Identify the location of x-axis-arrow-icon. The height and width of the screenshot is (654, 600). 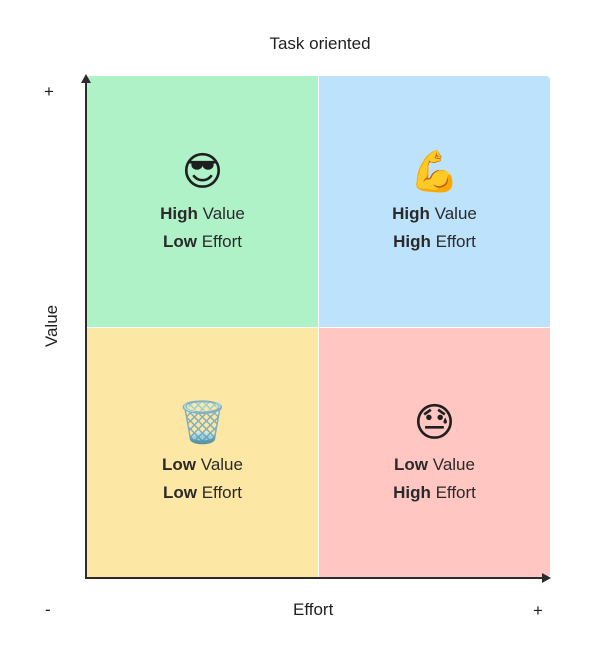
(546, 578).